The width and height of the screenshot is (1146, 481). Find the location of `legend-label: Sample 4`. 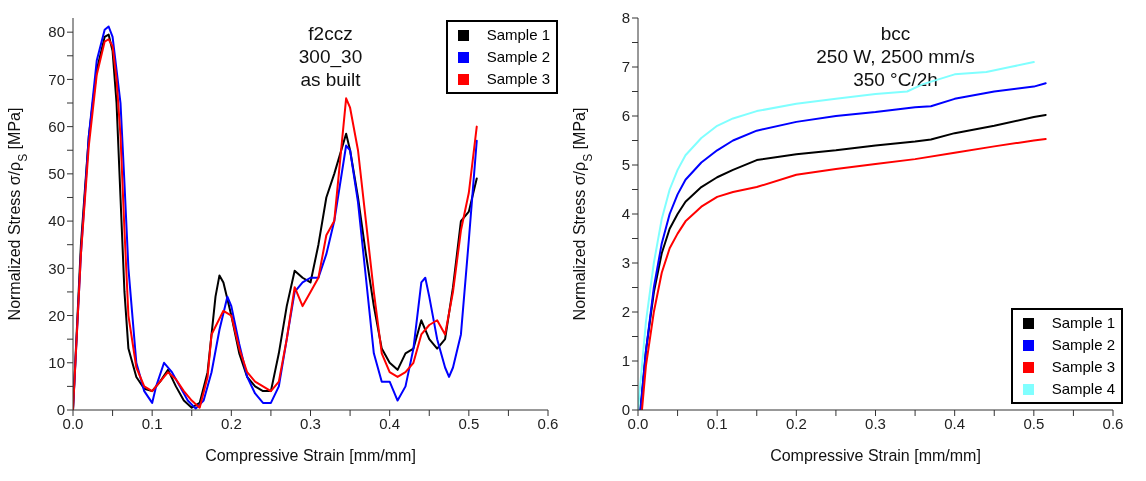

legend-label: Sample 4 is located at coordinates (1083, 389).